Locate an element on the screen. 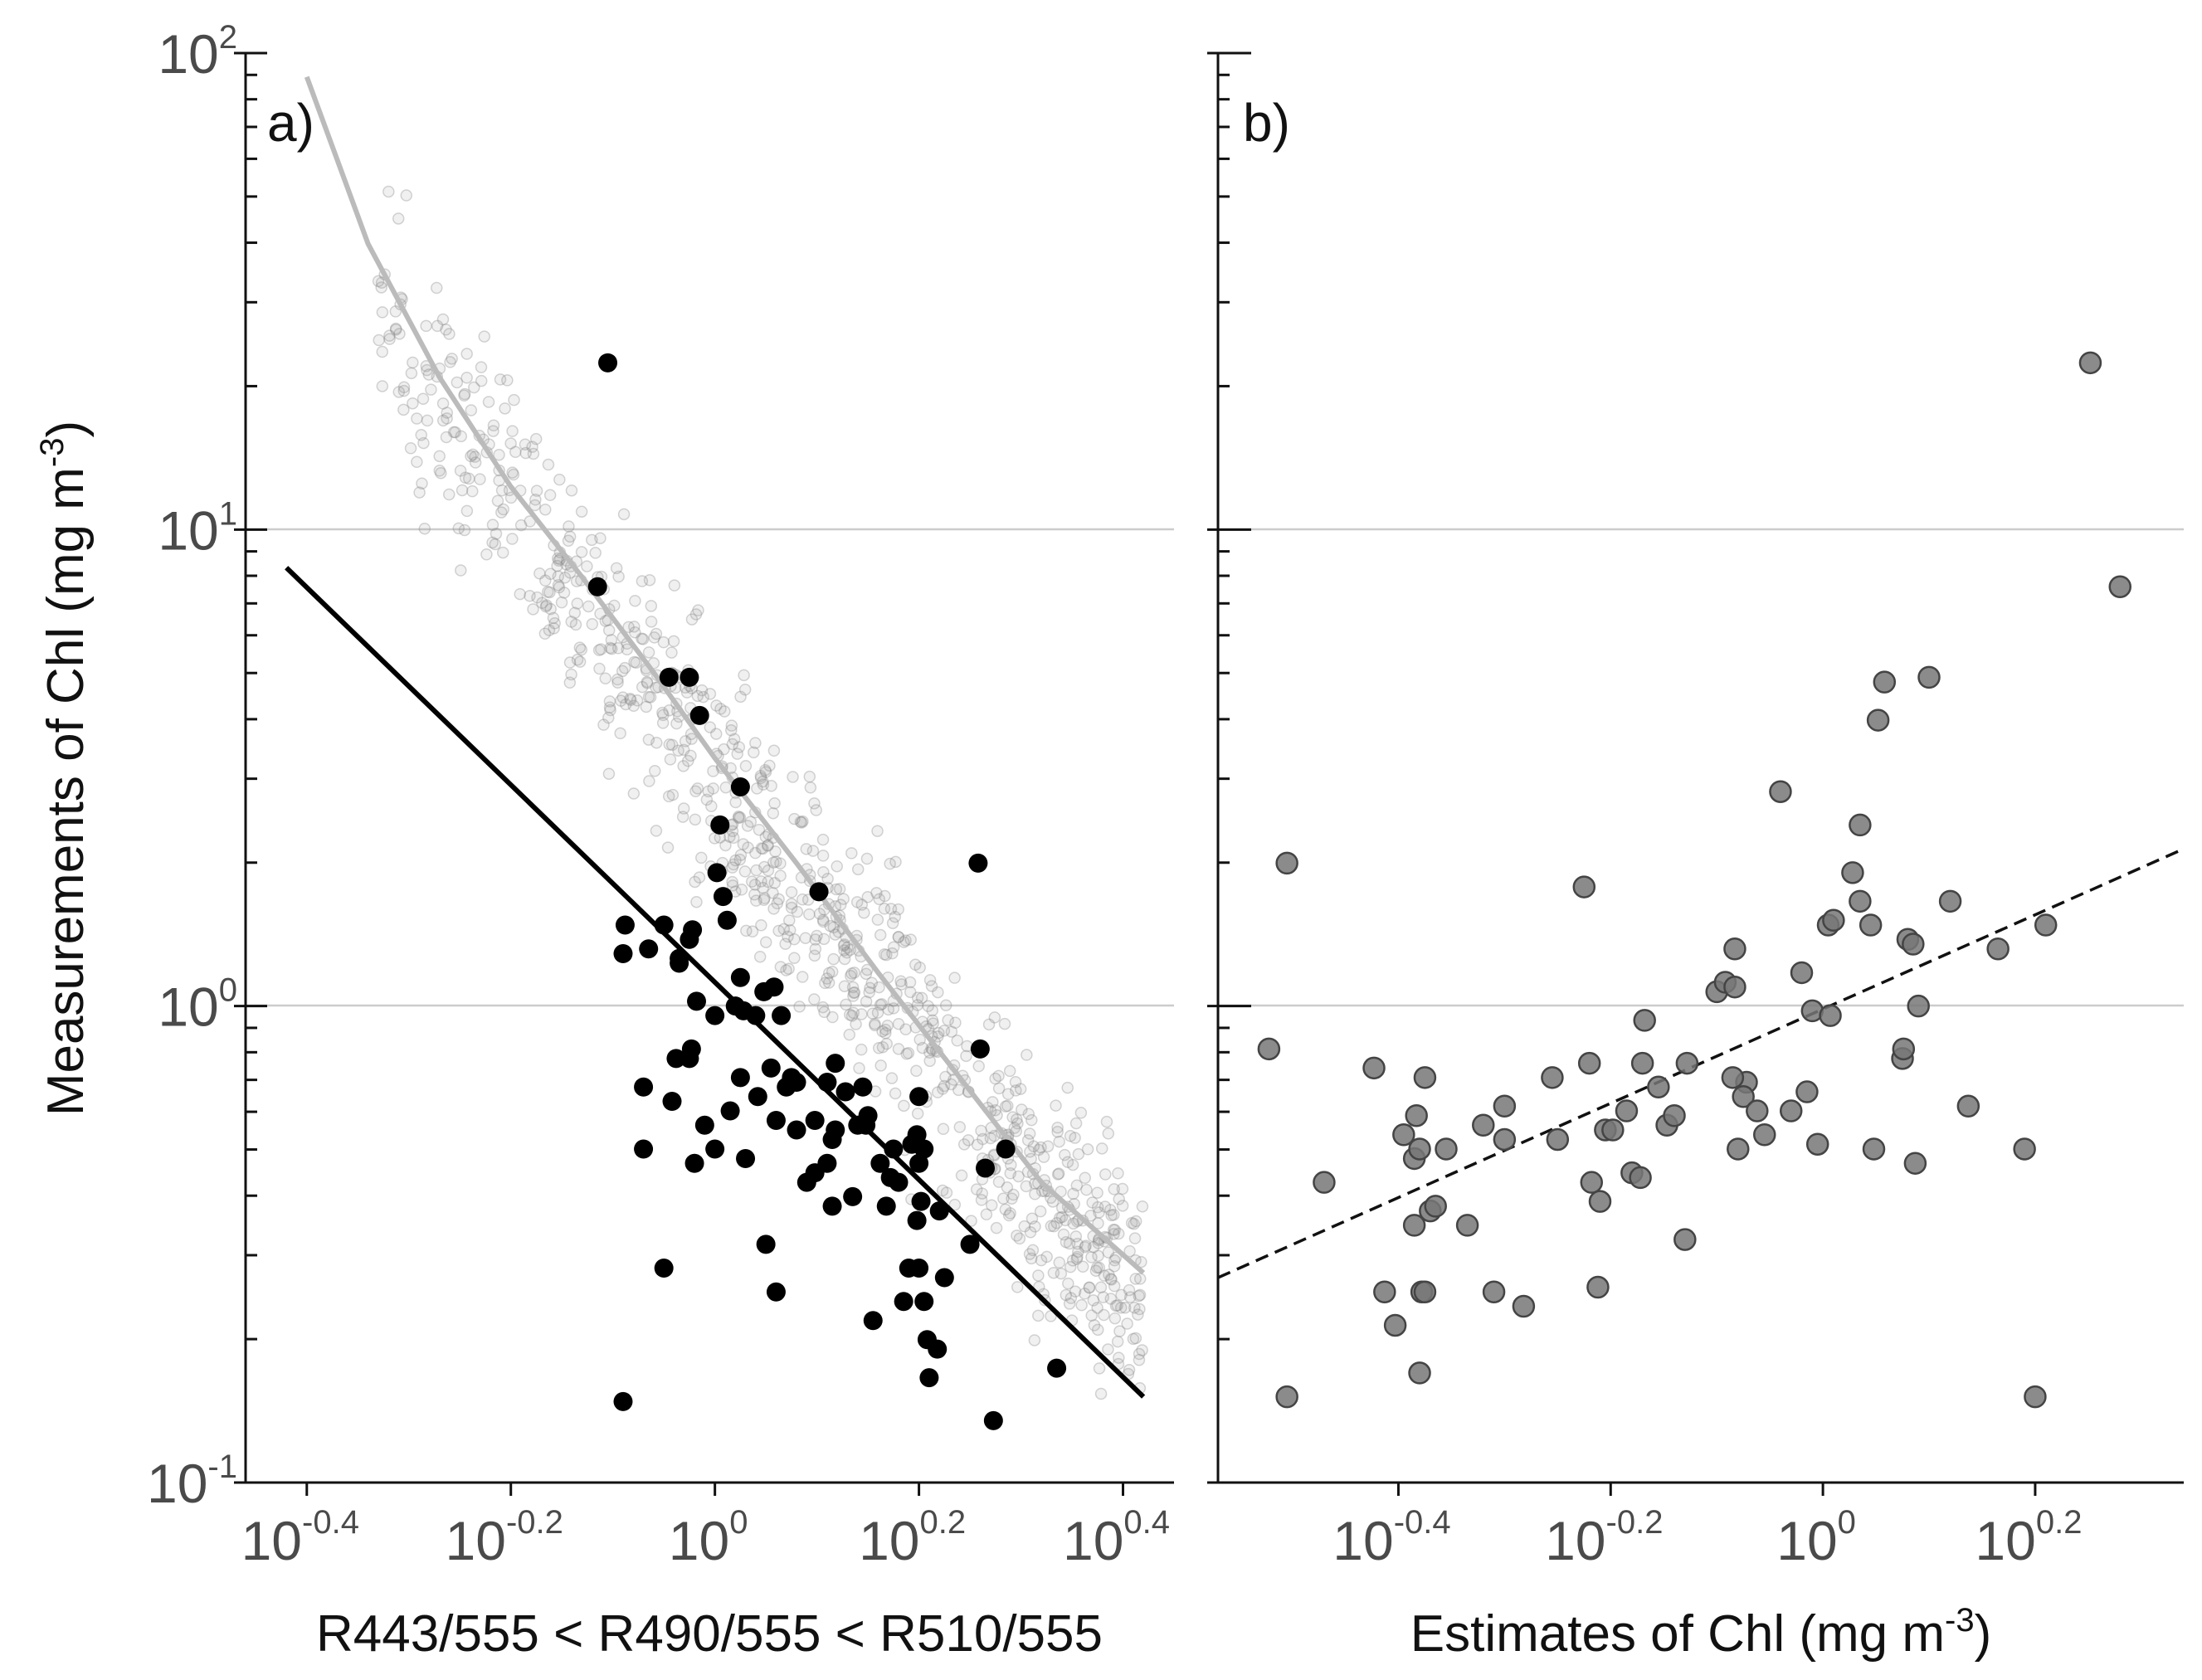  y-axis-title-end: ) is located at coordinates (66, 429).